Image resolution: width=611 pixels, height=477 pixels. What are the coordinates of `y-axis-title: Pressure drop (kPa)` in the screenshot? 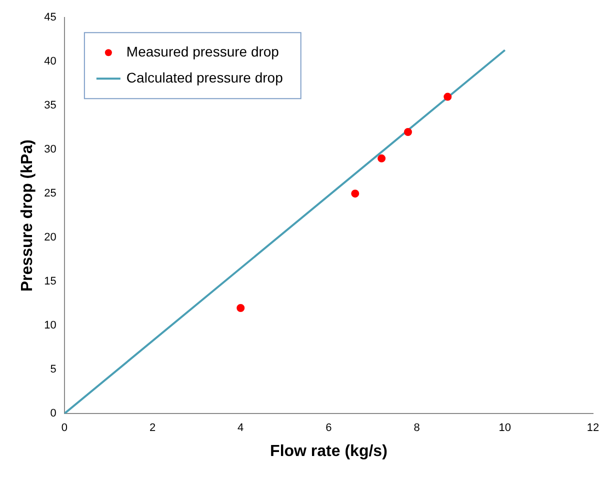 It's located at (27, 216).